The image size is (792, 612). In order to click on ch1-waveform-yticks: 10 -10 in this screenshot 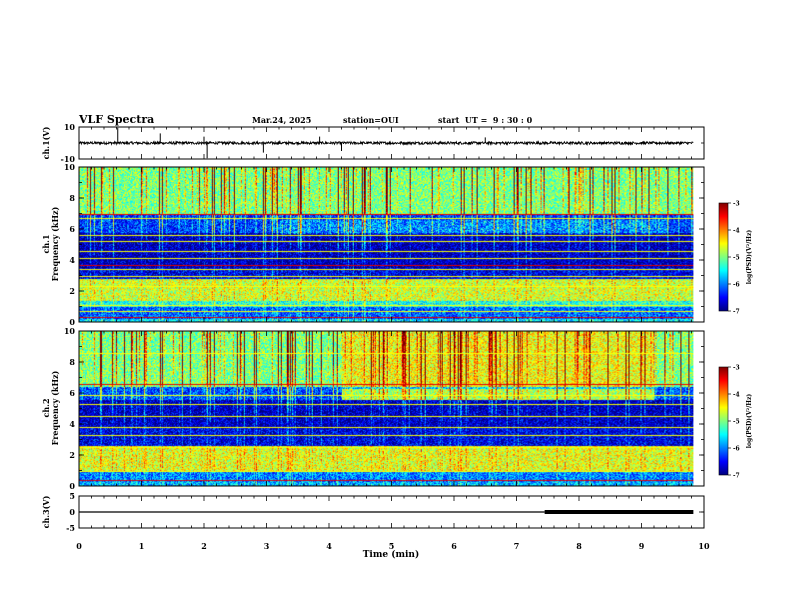, I will do `click(382, 143)`.